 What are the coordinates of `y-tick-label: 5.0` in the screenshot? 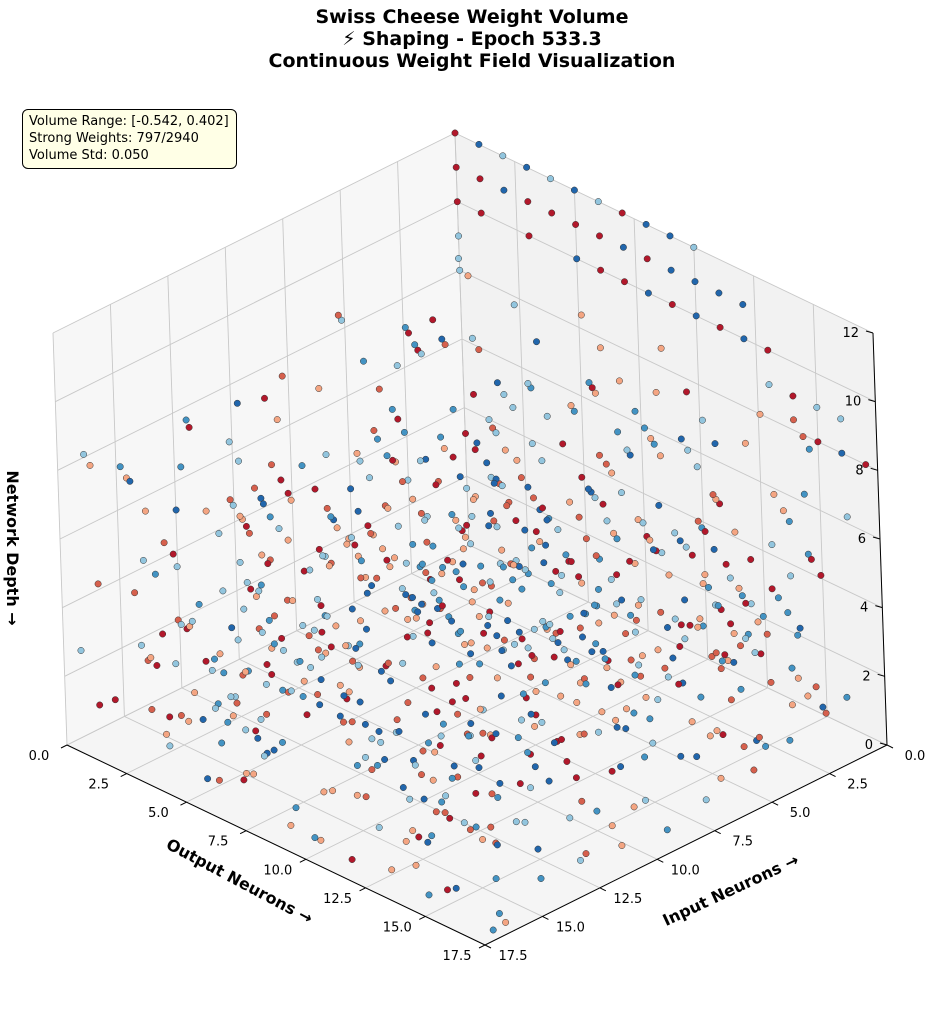 It's located at (158, 813).